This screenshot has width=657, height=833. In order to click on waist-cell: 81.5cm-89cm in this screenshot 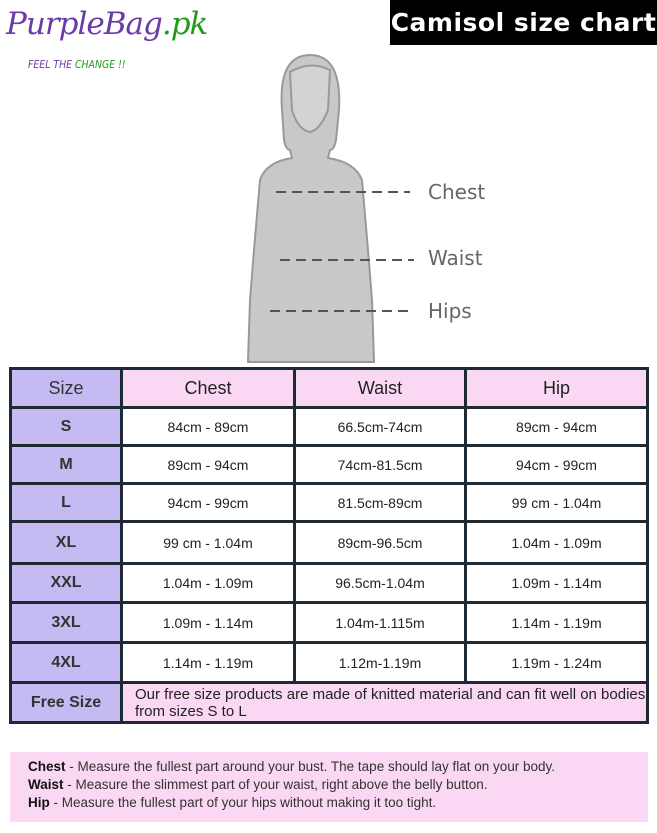, I will do `click(380, 502)`.